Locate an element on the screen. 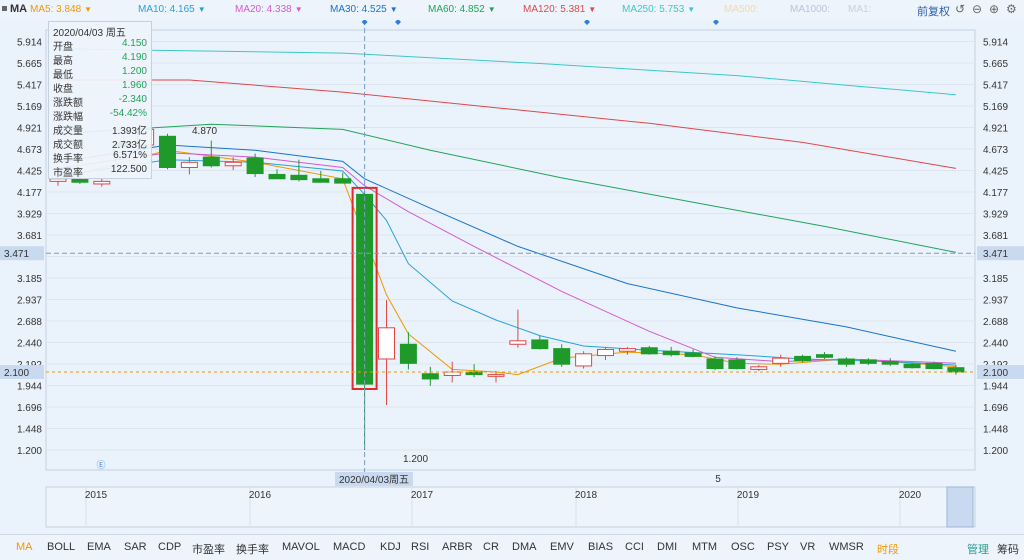 The height and width of the screenshot is (560, 1024). info-value: 122.500 is located at coordinates (128, 169).